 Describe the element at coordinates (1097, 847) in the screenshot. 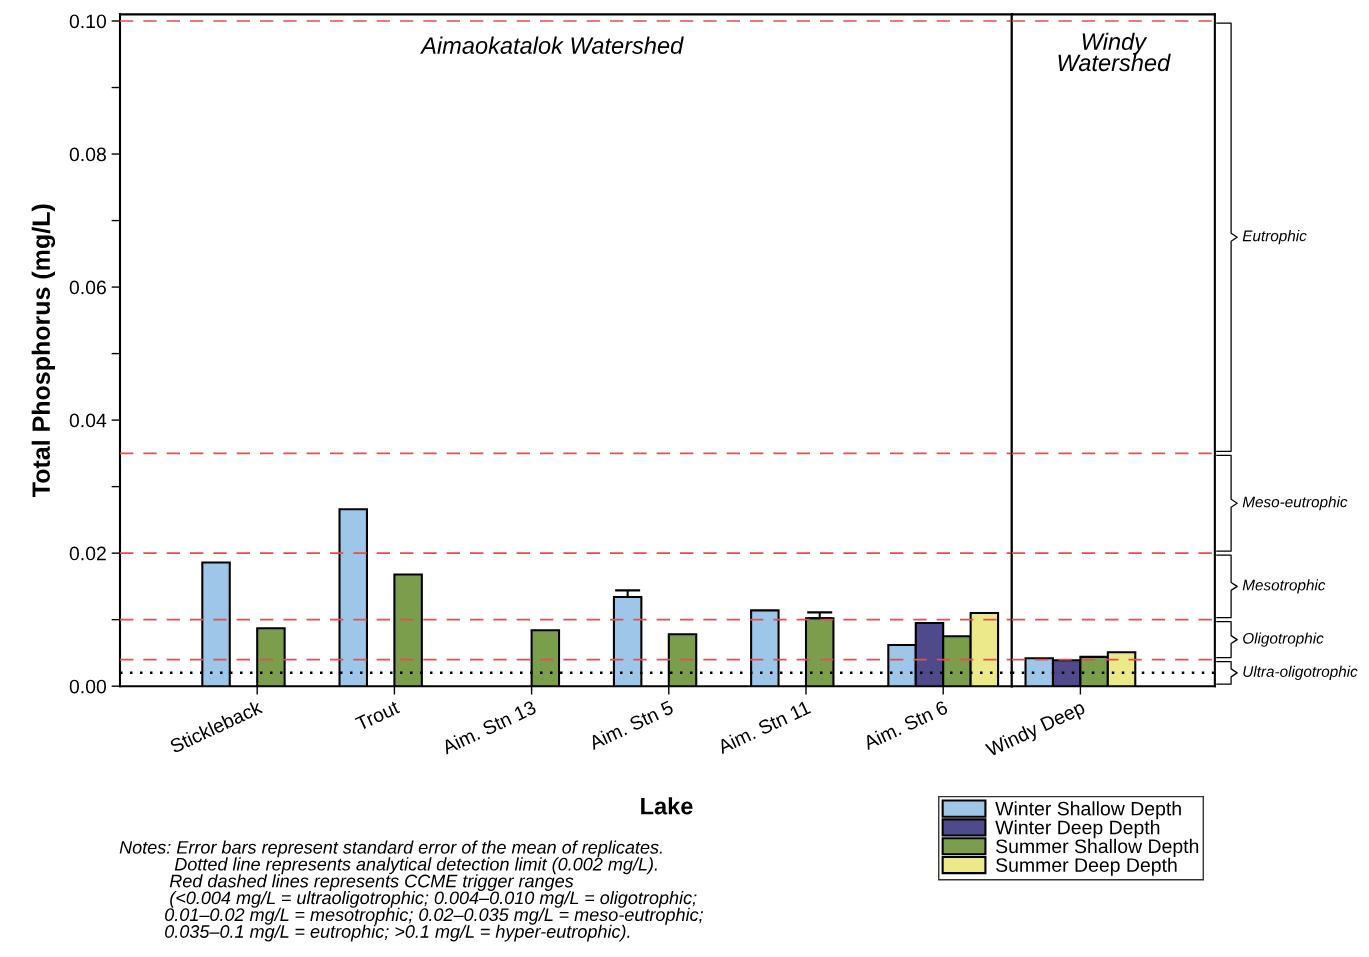

I see `legend-label: Summer Shallow Depth` at that location.